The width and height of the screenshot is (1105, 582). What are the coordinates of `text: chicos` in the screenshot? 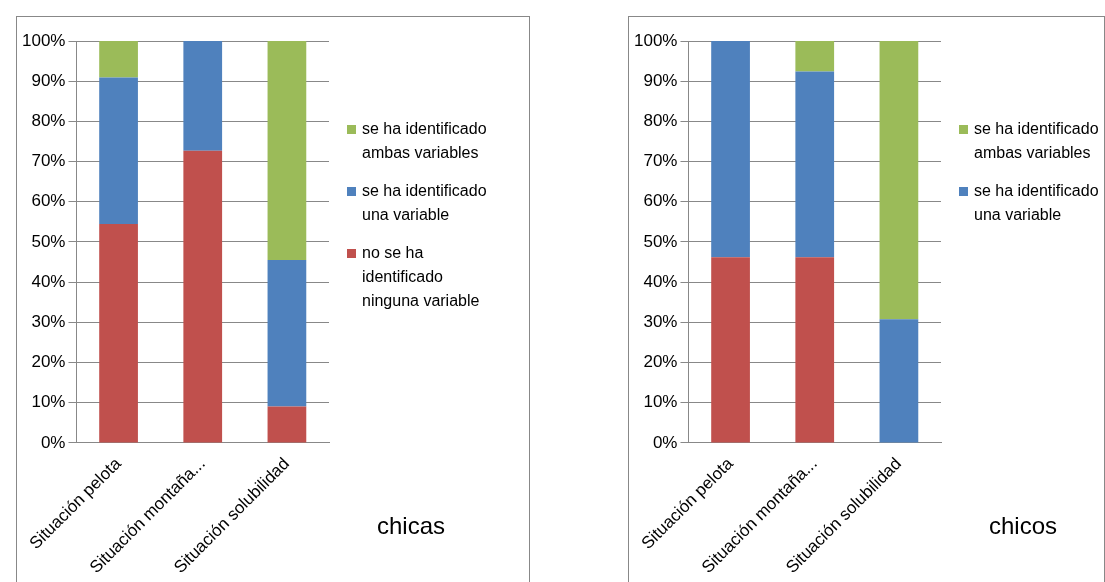 It's located at (1023, 526).